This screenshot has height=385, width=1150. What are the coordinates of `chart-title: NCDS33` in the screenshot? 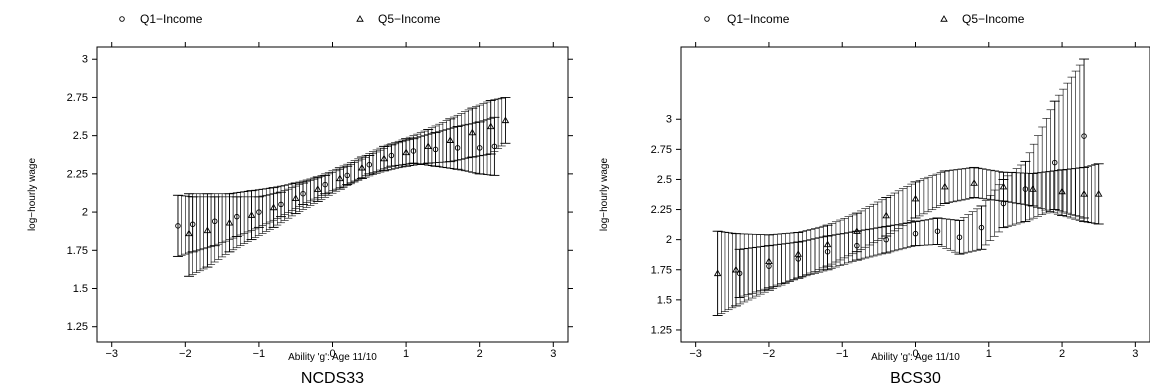 It's located at (332, 377).